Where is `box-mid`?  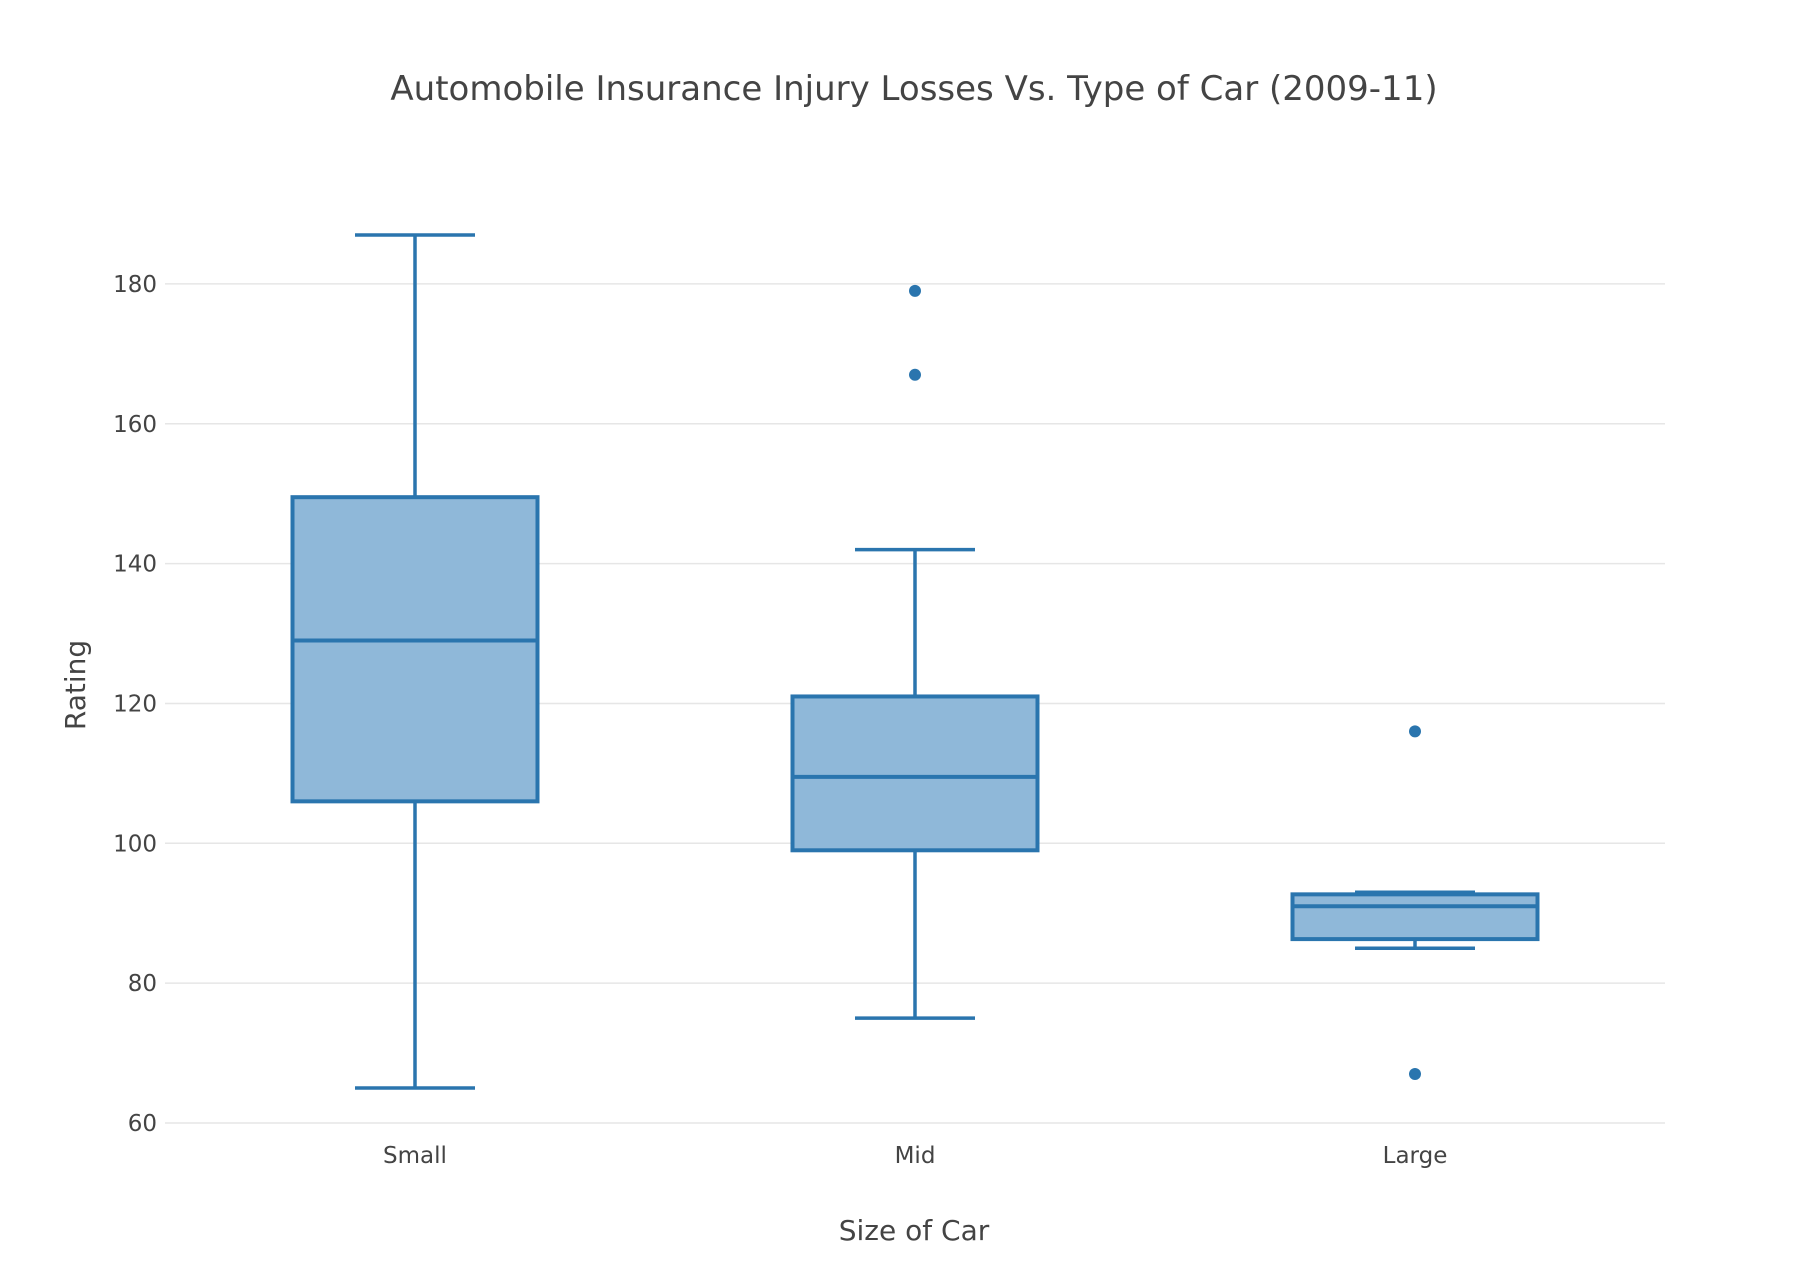
box-mid is located at coordinates (915, 652).